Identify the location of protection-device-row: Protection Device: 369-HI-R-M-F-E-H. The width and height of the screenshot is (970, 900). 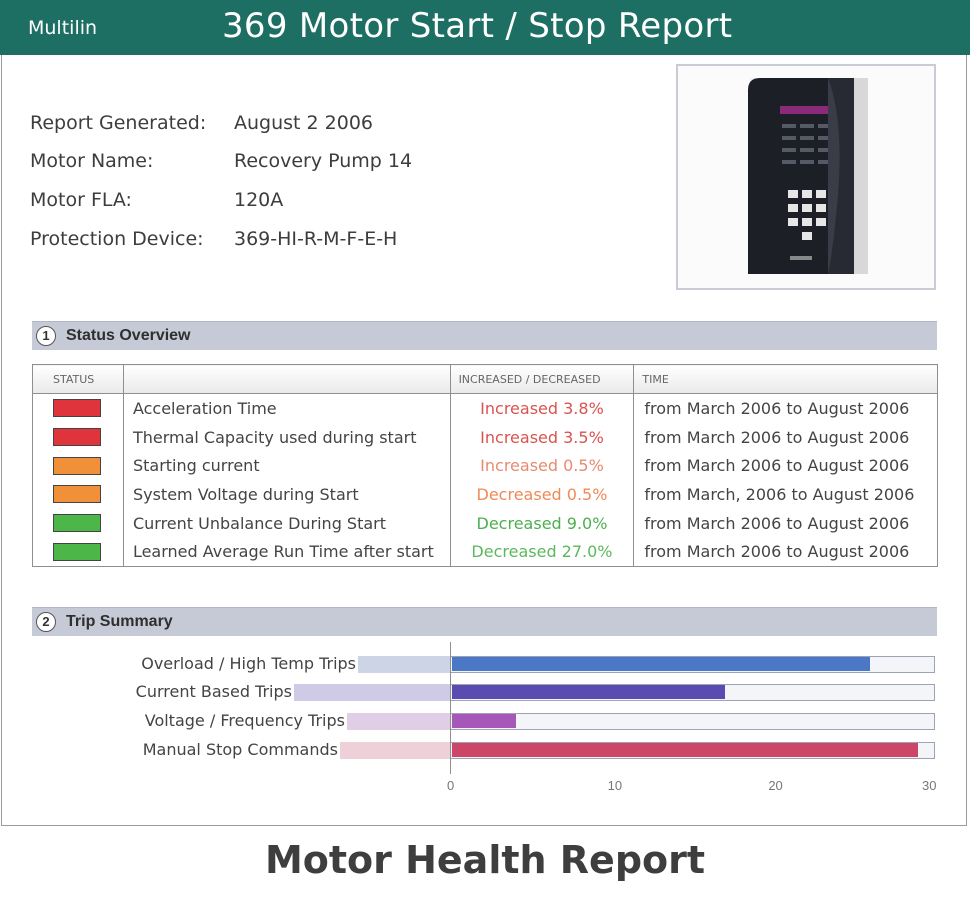
(240, 240).